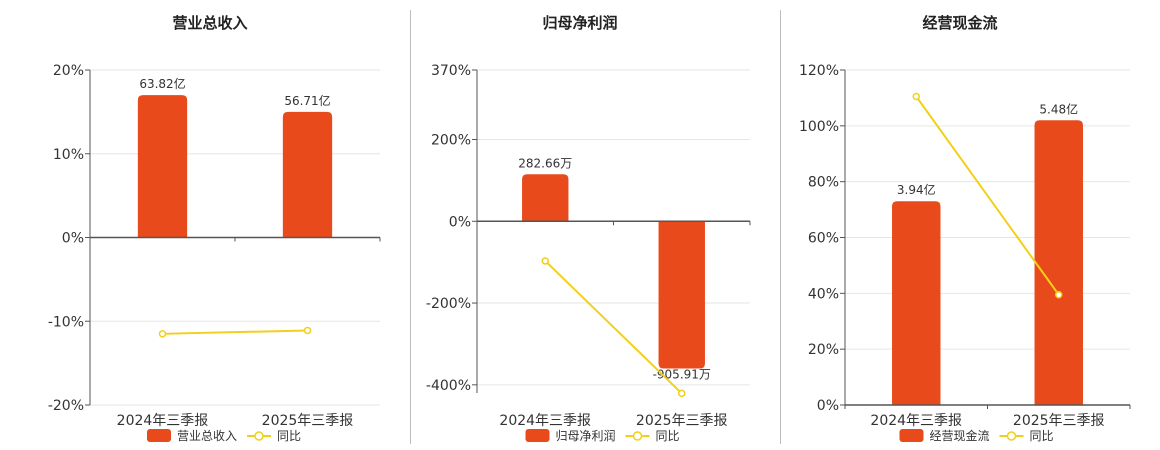  I want to click on chart-title: 营业总收入, so click(209, 23).